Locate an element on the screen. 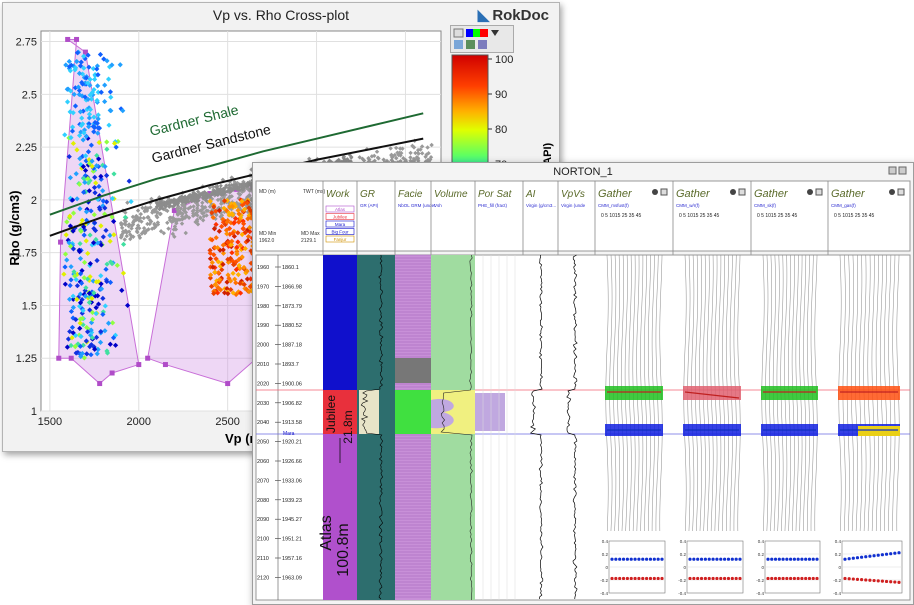 This screenshot has height=605, width=914. track-title: VpVs is located at coordinates (573, 194).